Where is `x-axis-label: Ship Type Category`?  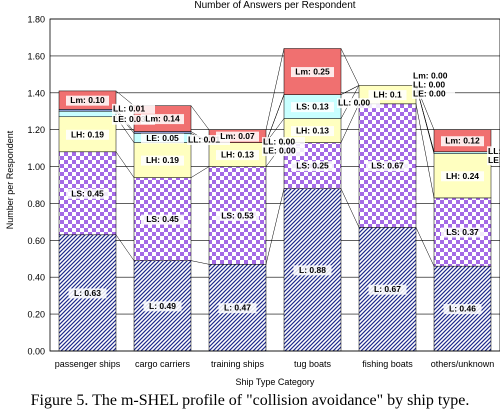
x-axis-label: Ship Type Category is located at coordinates (275, 382).